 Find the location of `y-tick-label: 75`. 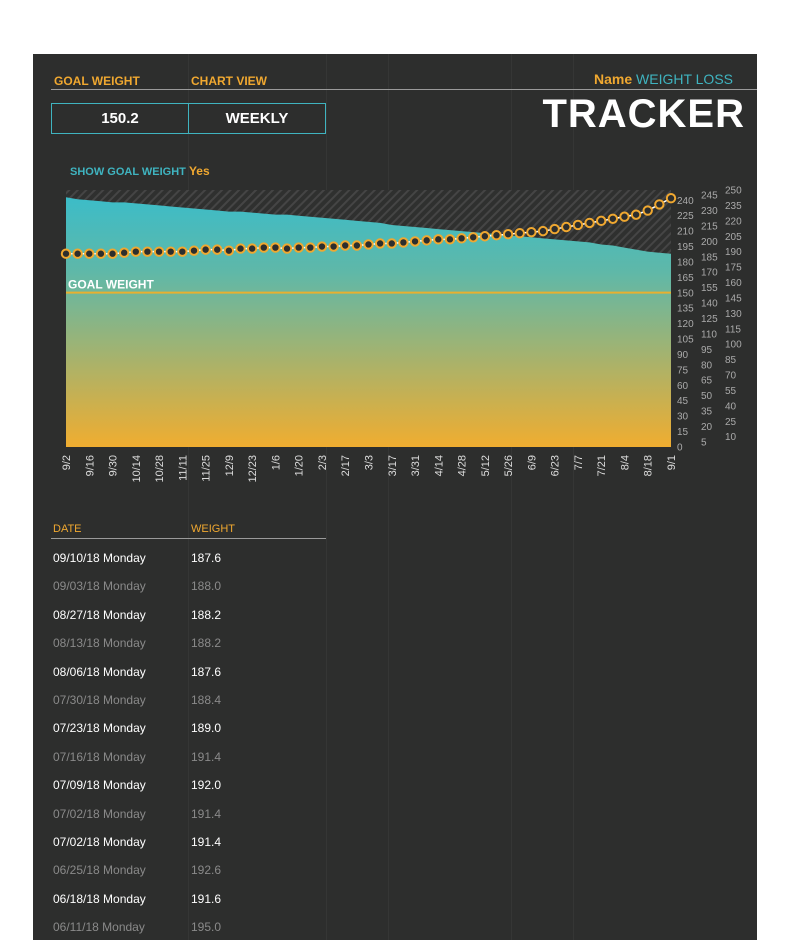

y-tick-label: 75 is located at coordinates (683, 370).